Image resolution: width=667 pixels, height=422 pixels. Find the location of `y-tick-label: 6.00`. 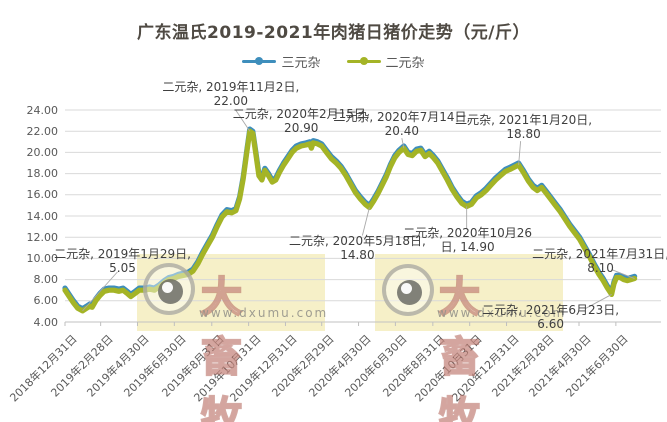

y-tick-label: 6.00 is located at coordinates (46, 301).